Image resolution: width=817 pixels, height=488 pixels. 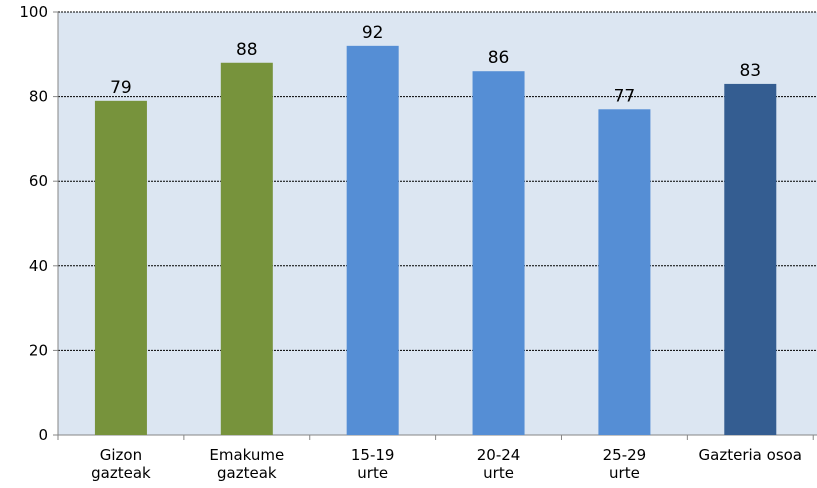 What do you see at coordinates (625, 96) in the screenshot?
I see `data-label: 77` at bounding box center [625, 96].